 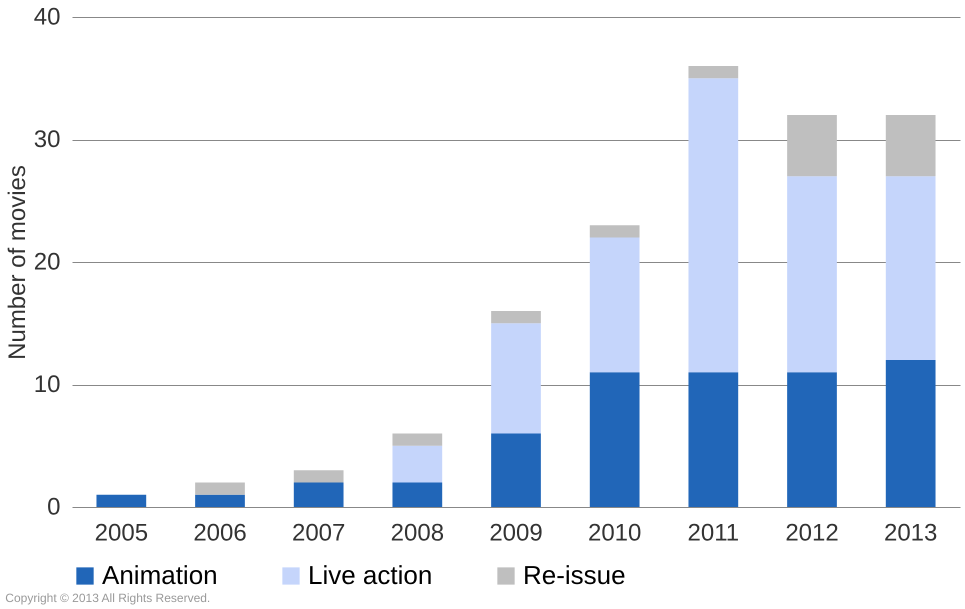 I want to click on text: Copyright © 2013 All Rights Reserved., so click(x=107, y=598).